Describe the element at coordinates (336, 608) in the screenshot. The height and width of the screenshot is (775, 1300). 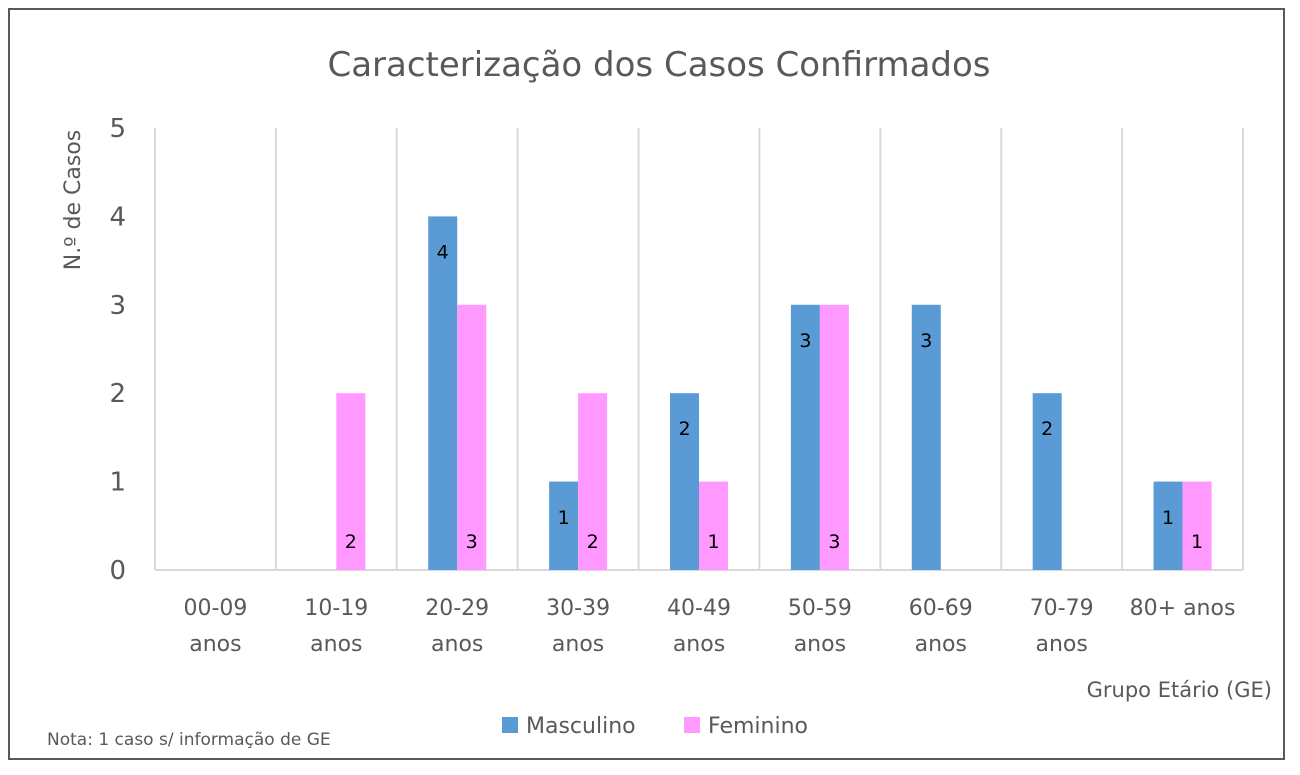
I see `x-tick-label: 10-19` at that location.